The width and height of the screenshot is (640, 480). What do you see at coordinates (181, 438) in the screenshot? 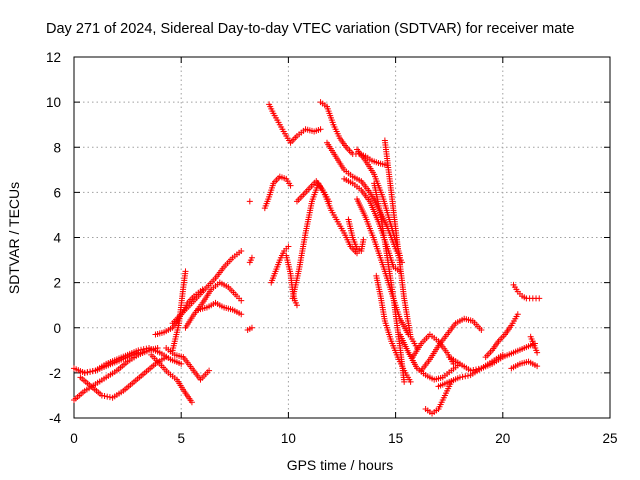
I see `x-tick-label: 5` at bounding box center [181, 438].